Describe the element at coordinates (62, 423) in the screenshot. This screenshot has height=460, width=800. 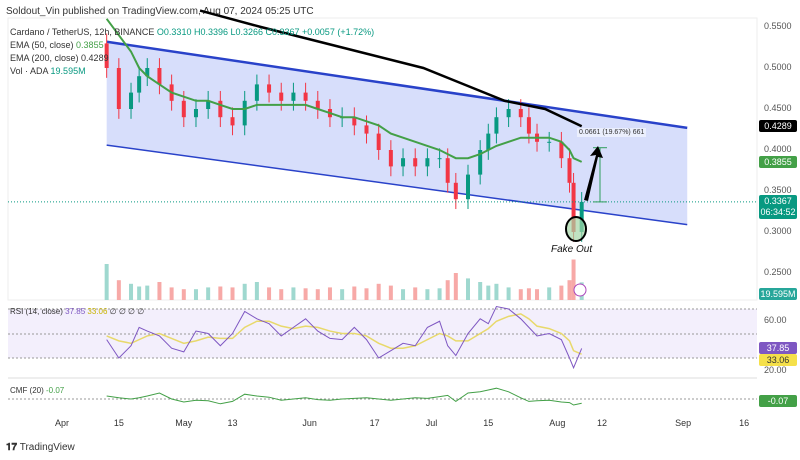
I see `time-axis-tick: Apr` at that location.